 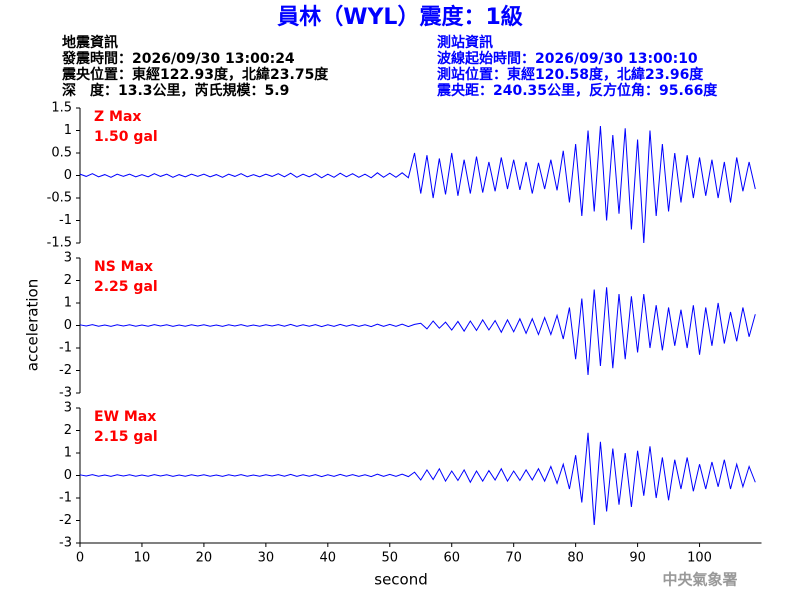 What do you see at coordinates (142, 558) in the screenshot?
I see `x-tick-label: 10` at bounding box center [142, 558].